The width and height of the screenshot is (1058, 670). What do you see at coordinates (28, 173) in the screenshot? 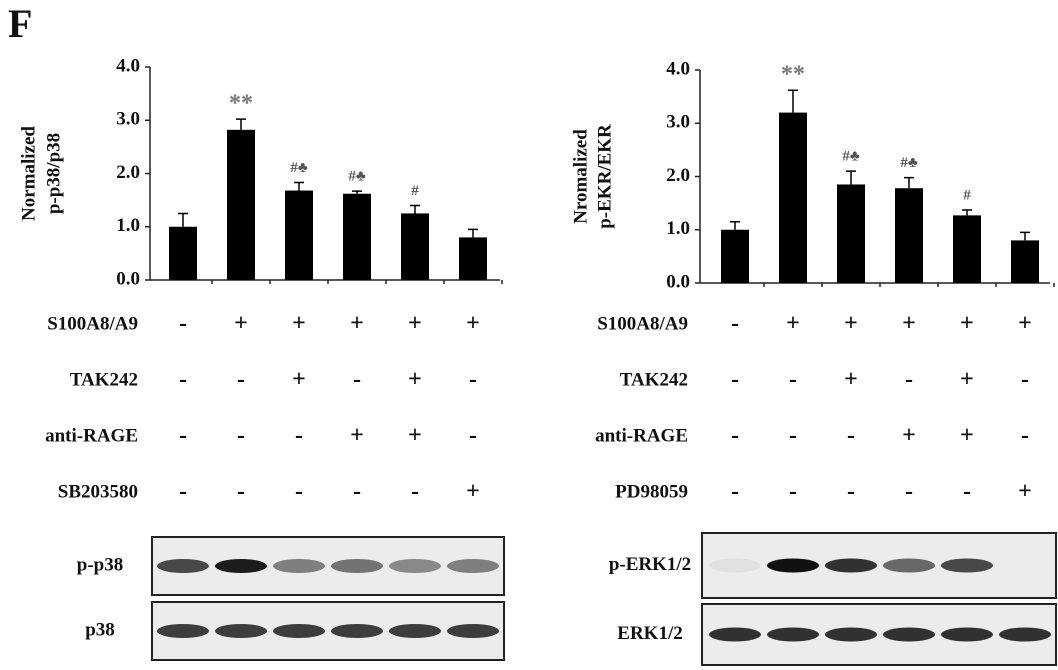
I see `y-axis-label: Normalized` at bounding box center [28, 173].